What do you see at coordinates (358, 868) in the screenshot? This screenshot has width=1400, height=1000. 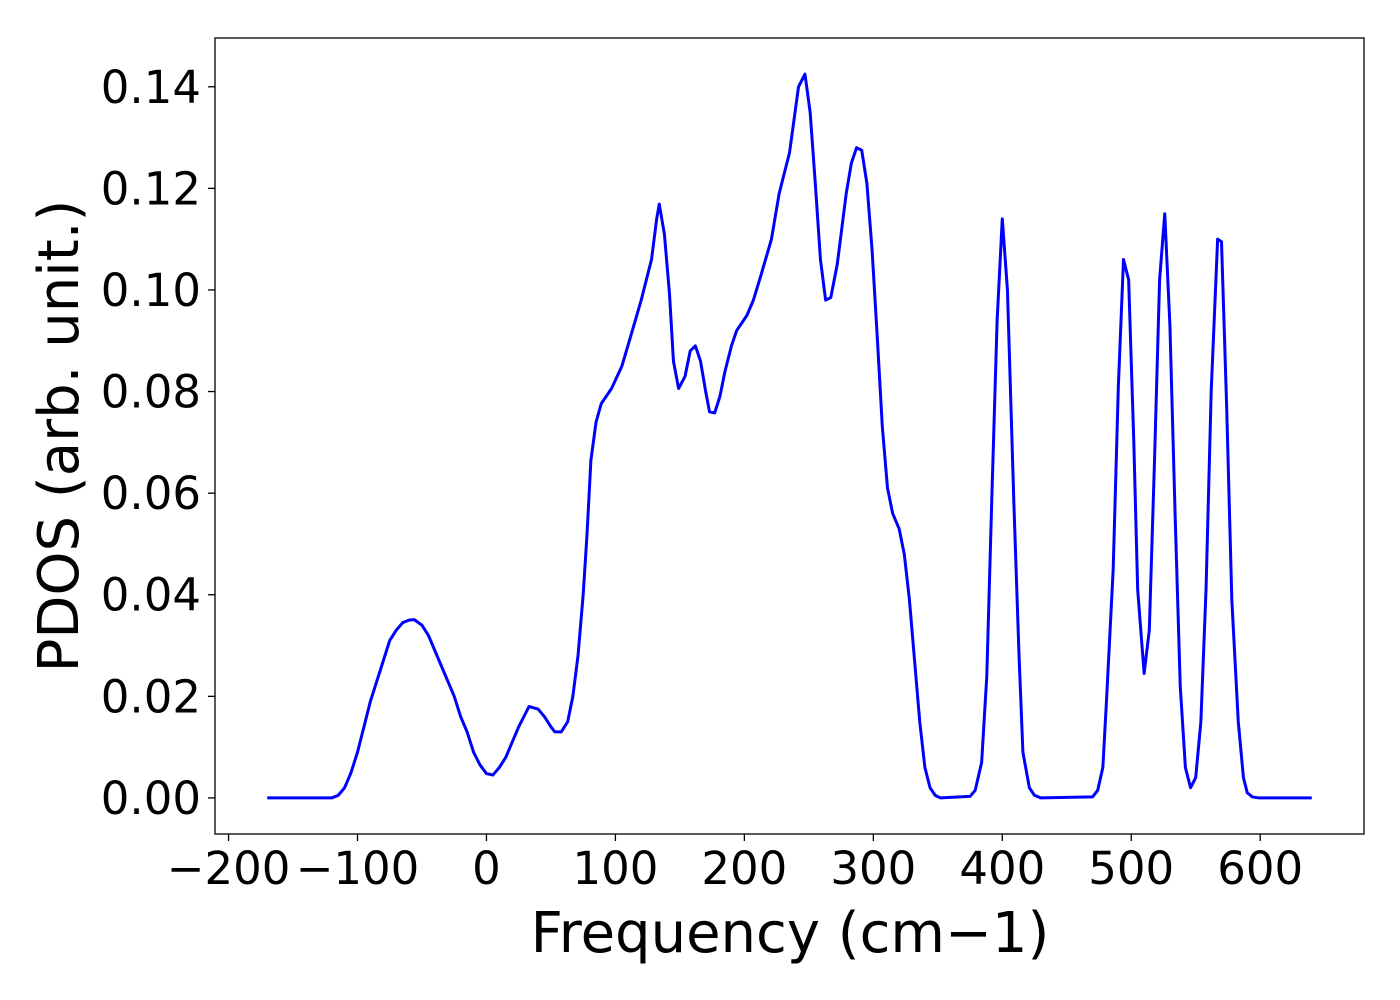 I see `x-tick-label: −100` at bounding box center [358, 868].